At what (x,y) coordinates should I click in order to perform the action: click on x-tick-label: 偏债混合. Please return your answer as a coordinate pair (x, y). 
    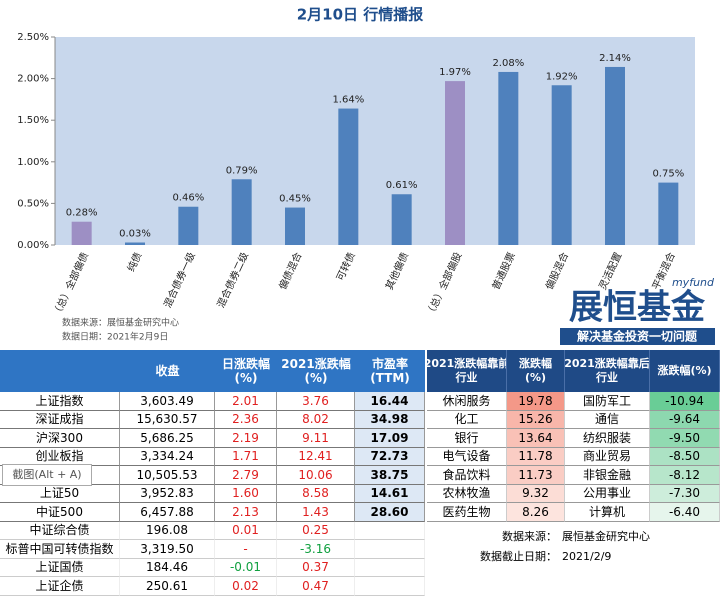
    Looking at the image, I should click on (290, 271).